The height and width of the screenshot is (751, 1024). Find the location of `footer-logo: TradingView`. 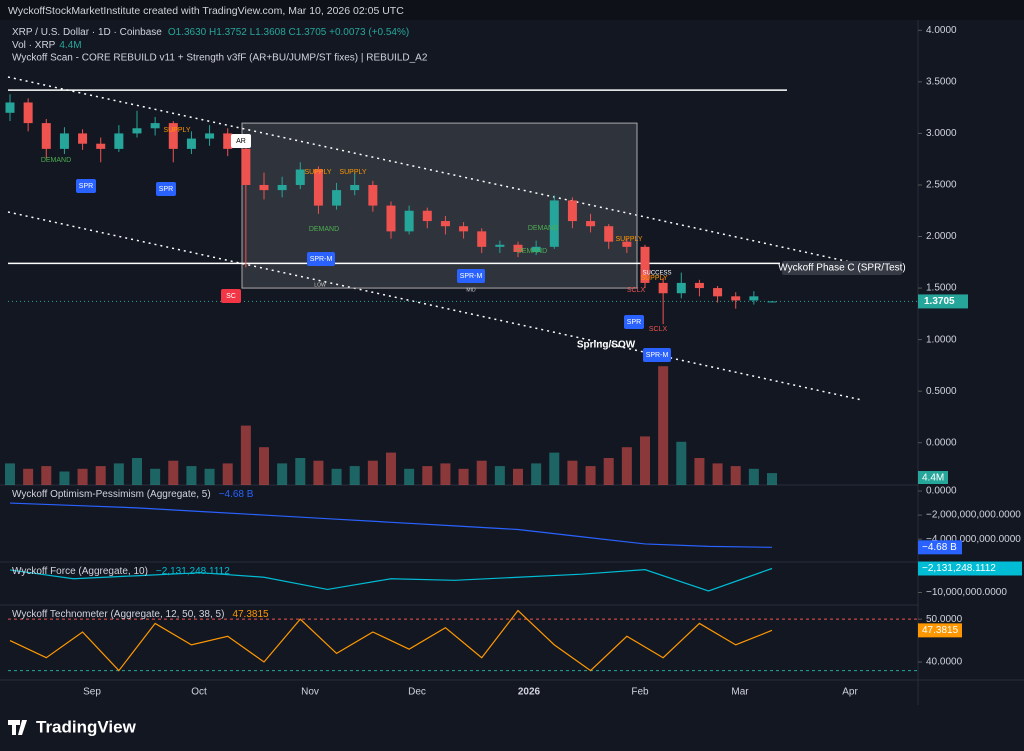

footer-logo: TradingView is located at coordinates (86, 726).